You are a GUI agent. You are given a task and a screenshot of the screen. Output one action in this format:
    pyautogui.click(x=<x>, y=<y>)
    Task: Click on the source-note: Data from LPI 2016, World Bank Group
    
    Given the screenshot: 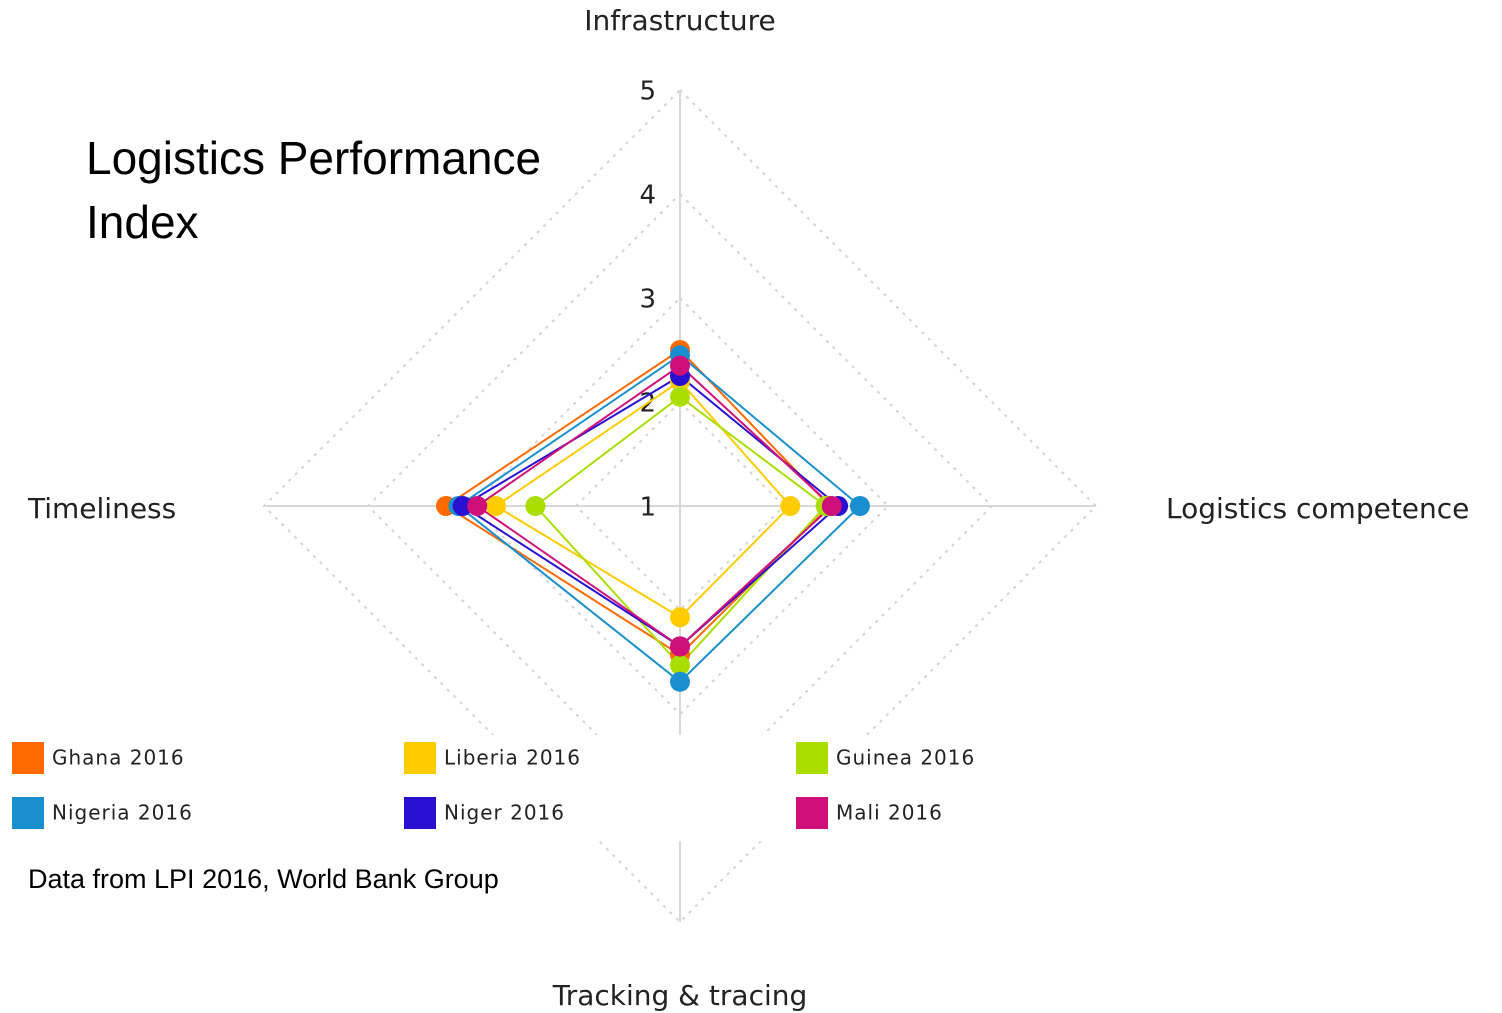 What is the action you would take?
    pyautogui.click(x=263, y=879)
    